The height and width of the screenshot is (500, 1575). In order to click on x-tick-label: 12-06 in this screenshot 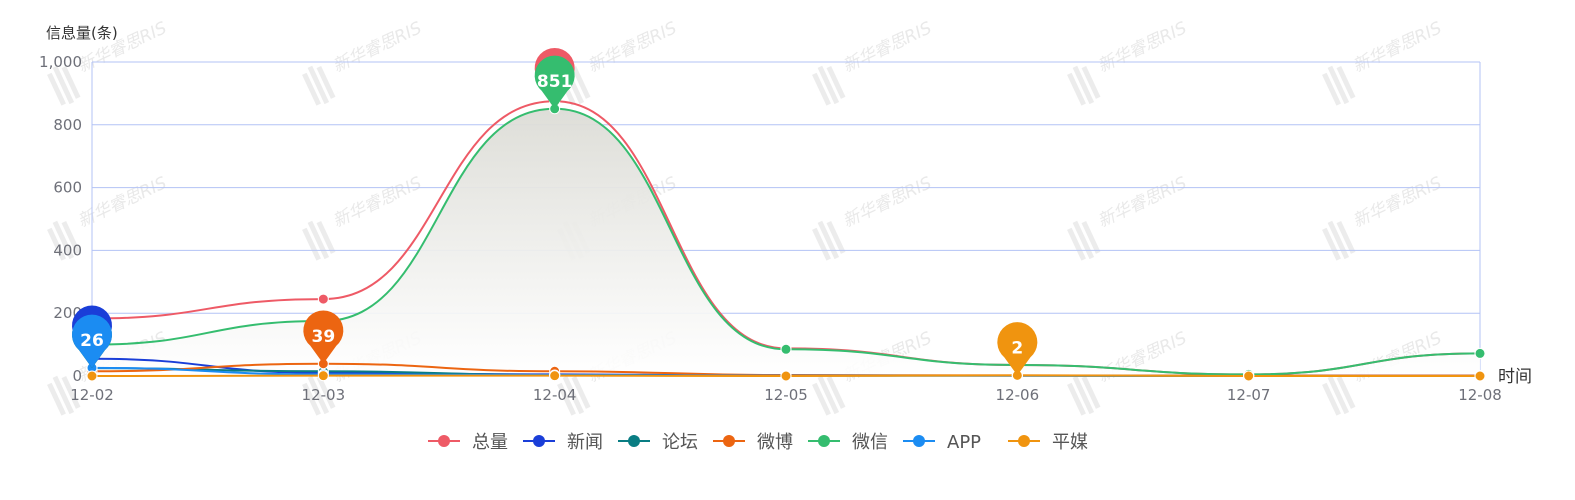, I will do `click(1018, 395)`.